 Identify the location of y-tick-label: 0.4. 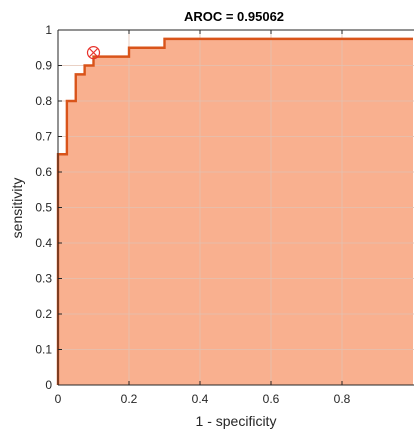
(43, 243).